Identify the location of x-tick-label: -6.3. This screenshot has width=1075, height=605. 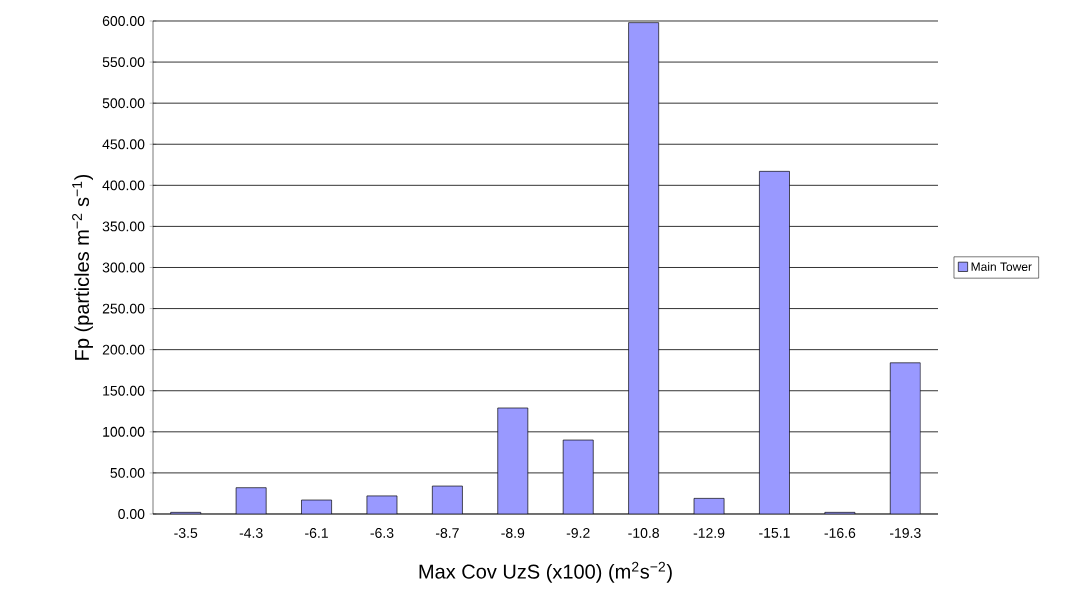
(382, 533).